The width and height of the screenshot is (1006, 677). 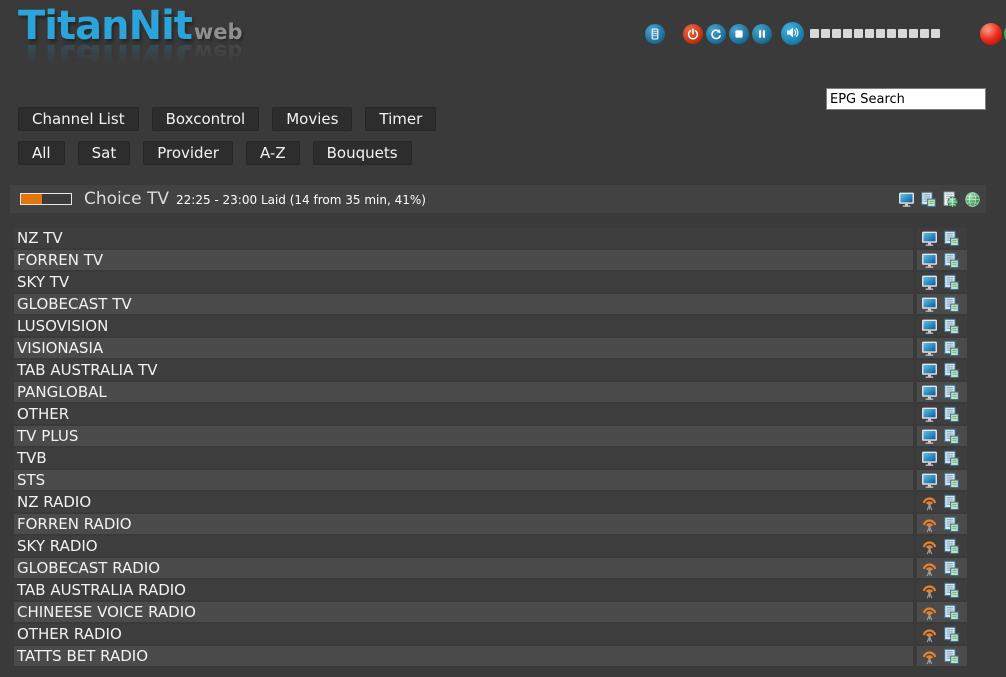 What do you see at coordinates (463, 304) in the screenshot?
I see `channel-name: GLOBECAST TV` at bounding box center [463, 304].